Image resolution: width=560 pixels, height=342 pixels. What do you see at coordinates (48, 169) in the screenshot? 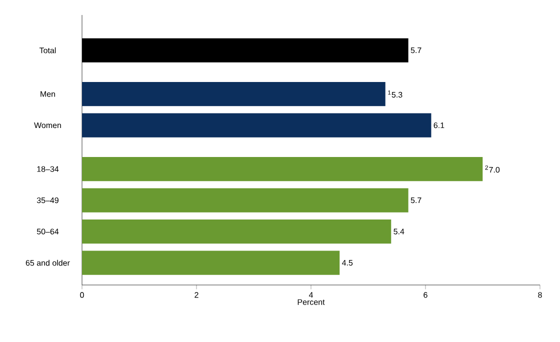
I see `y-tick-label: 18–34` at bounding box center [48, 169].